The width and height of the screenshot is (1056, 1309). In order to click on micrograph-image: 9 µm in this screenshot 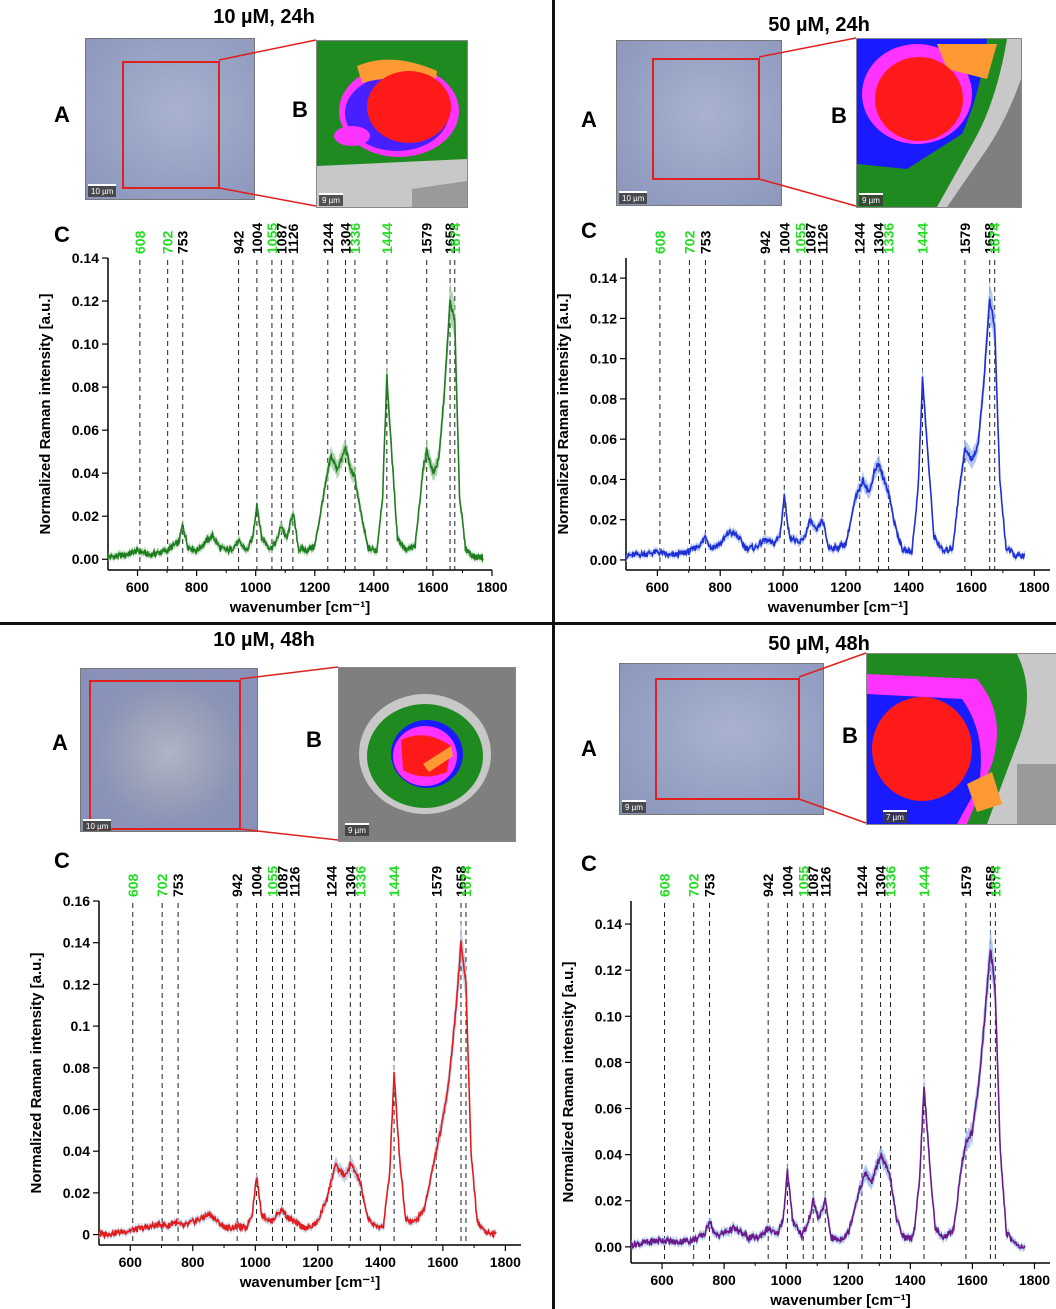, I will do `click(721, 739)`.